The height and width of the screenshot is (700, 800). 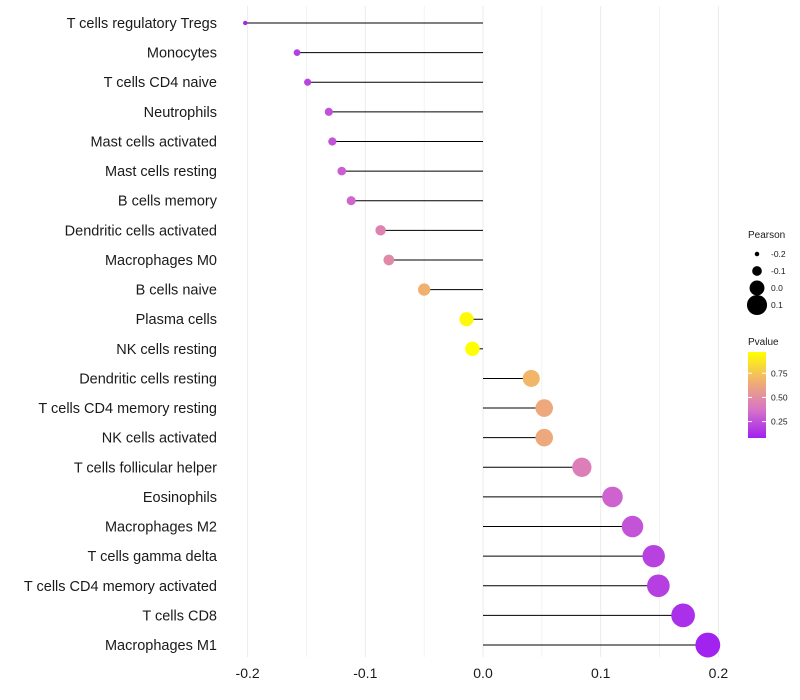 I want to click on x-axis-tick-labels: -0.2 -0.1 0.0 0.1 0.2, so click(x=482, y=673).